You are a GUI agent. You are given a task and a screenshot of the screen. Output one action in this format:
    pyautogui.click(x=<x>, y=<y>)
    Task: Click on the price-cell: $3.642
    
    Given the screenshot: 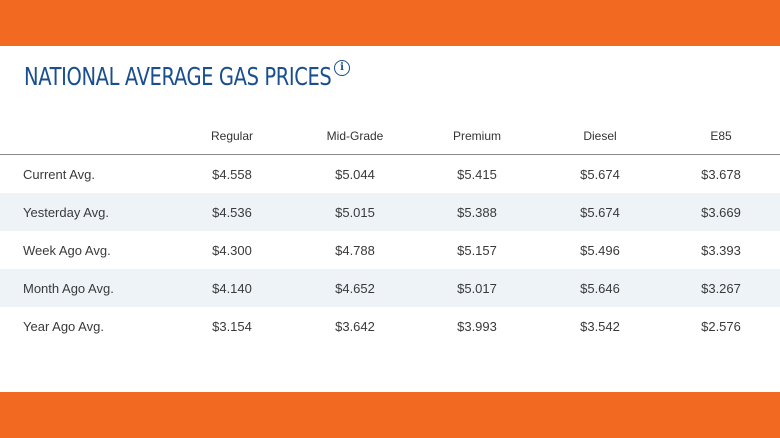 What is the action you would take?
    pyautogui.click(x=355, y=326)
    